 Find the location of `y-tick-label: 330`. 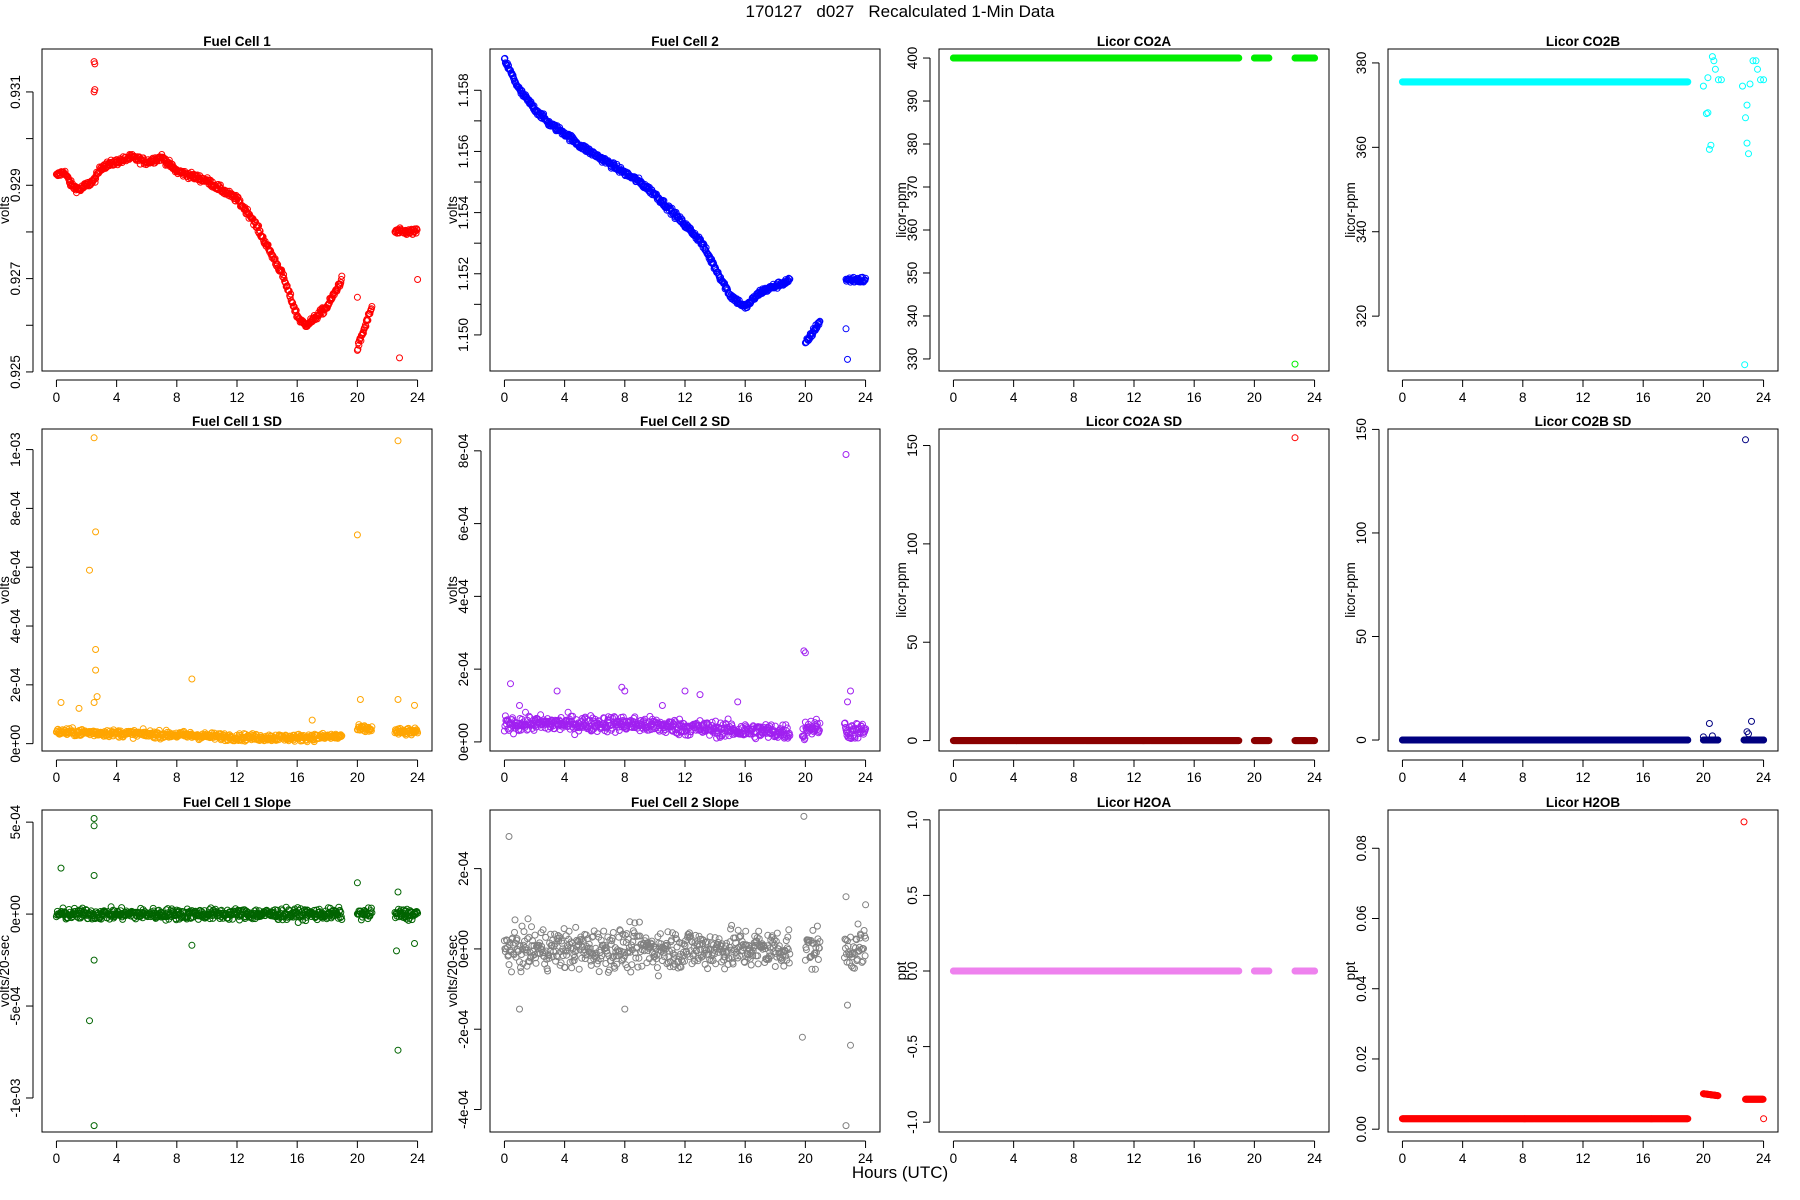

y-tick-label: 330 is located at coordinates (912, 359).